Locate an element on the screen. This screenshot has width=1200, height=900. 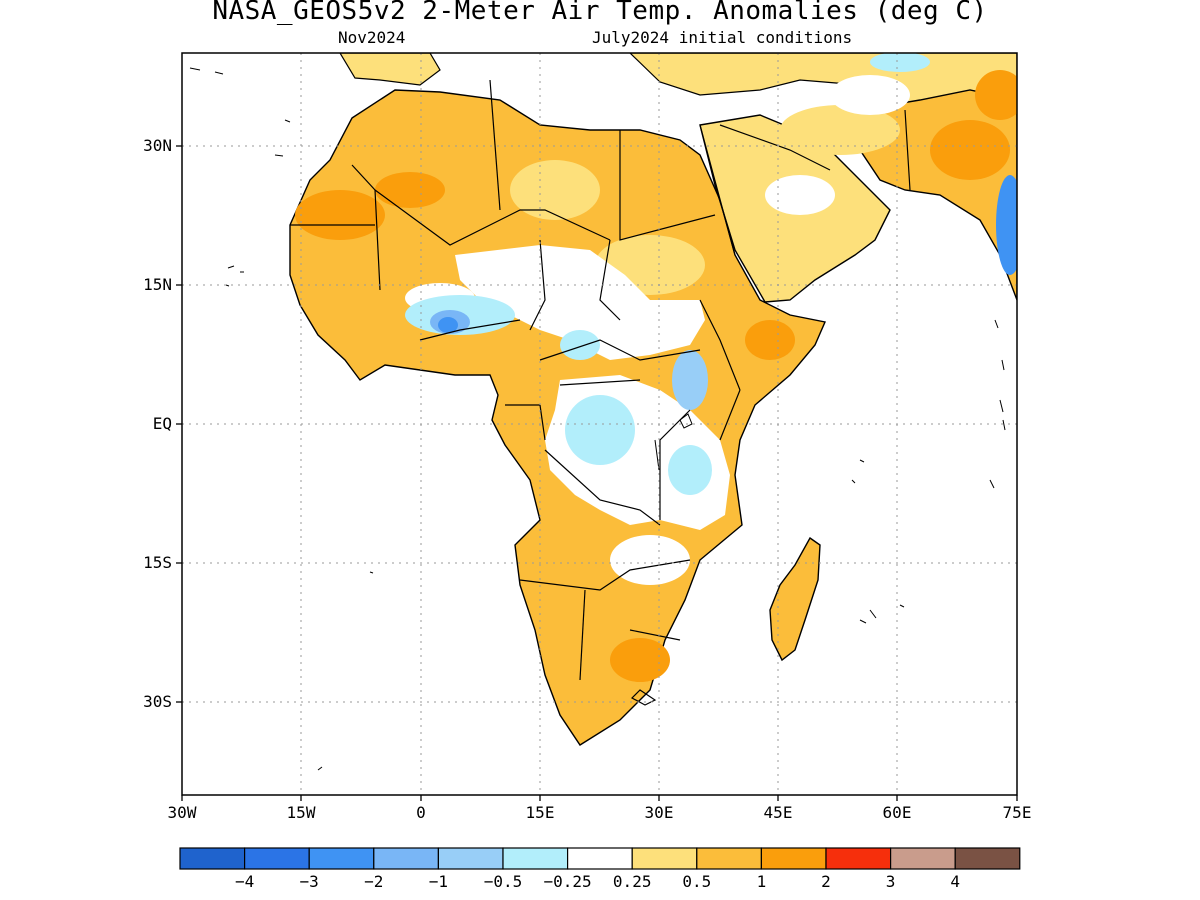
colorbar-label: 4 is located at coordinates (955, 881).